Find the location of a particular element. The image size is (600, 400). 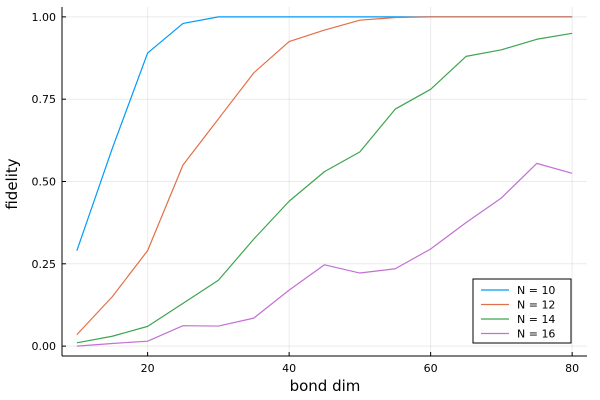

y-tick-label: 0.25 is located at coordinates (44, 264).